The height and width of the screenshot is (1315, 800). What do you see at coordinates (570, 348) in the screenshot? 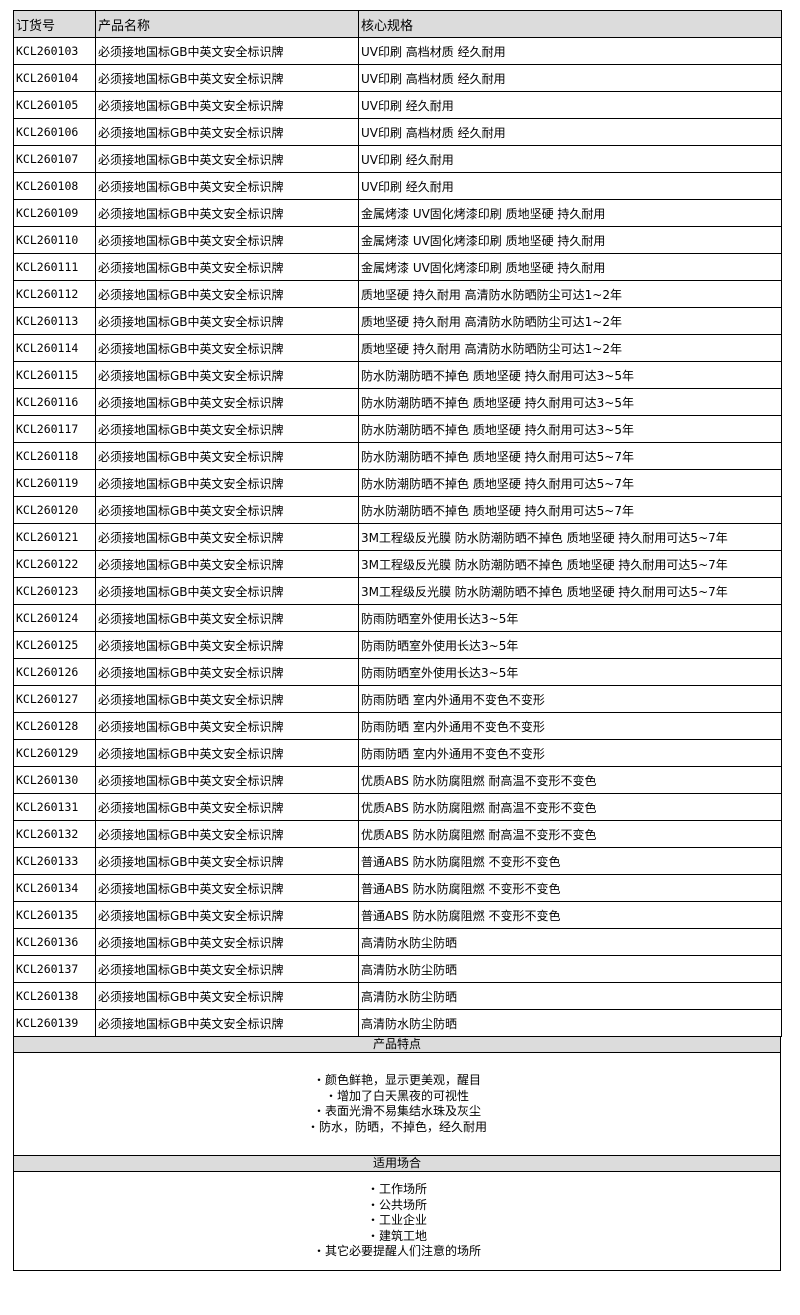
I see `core-spec-cell: 质地坚硬 持久耐用 高清防水防晒防尘可达1~2年` at bounding box center [570, 348].